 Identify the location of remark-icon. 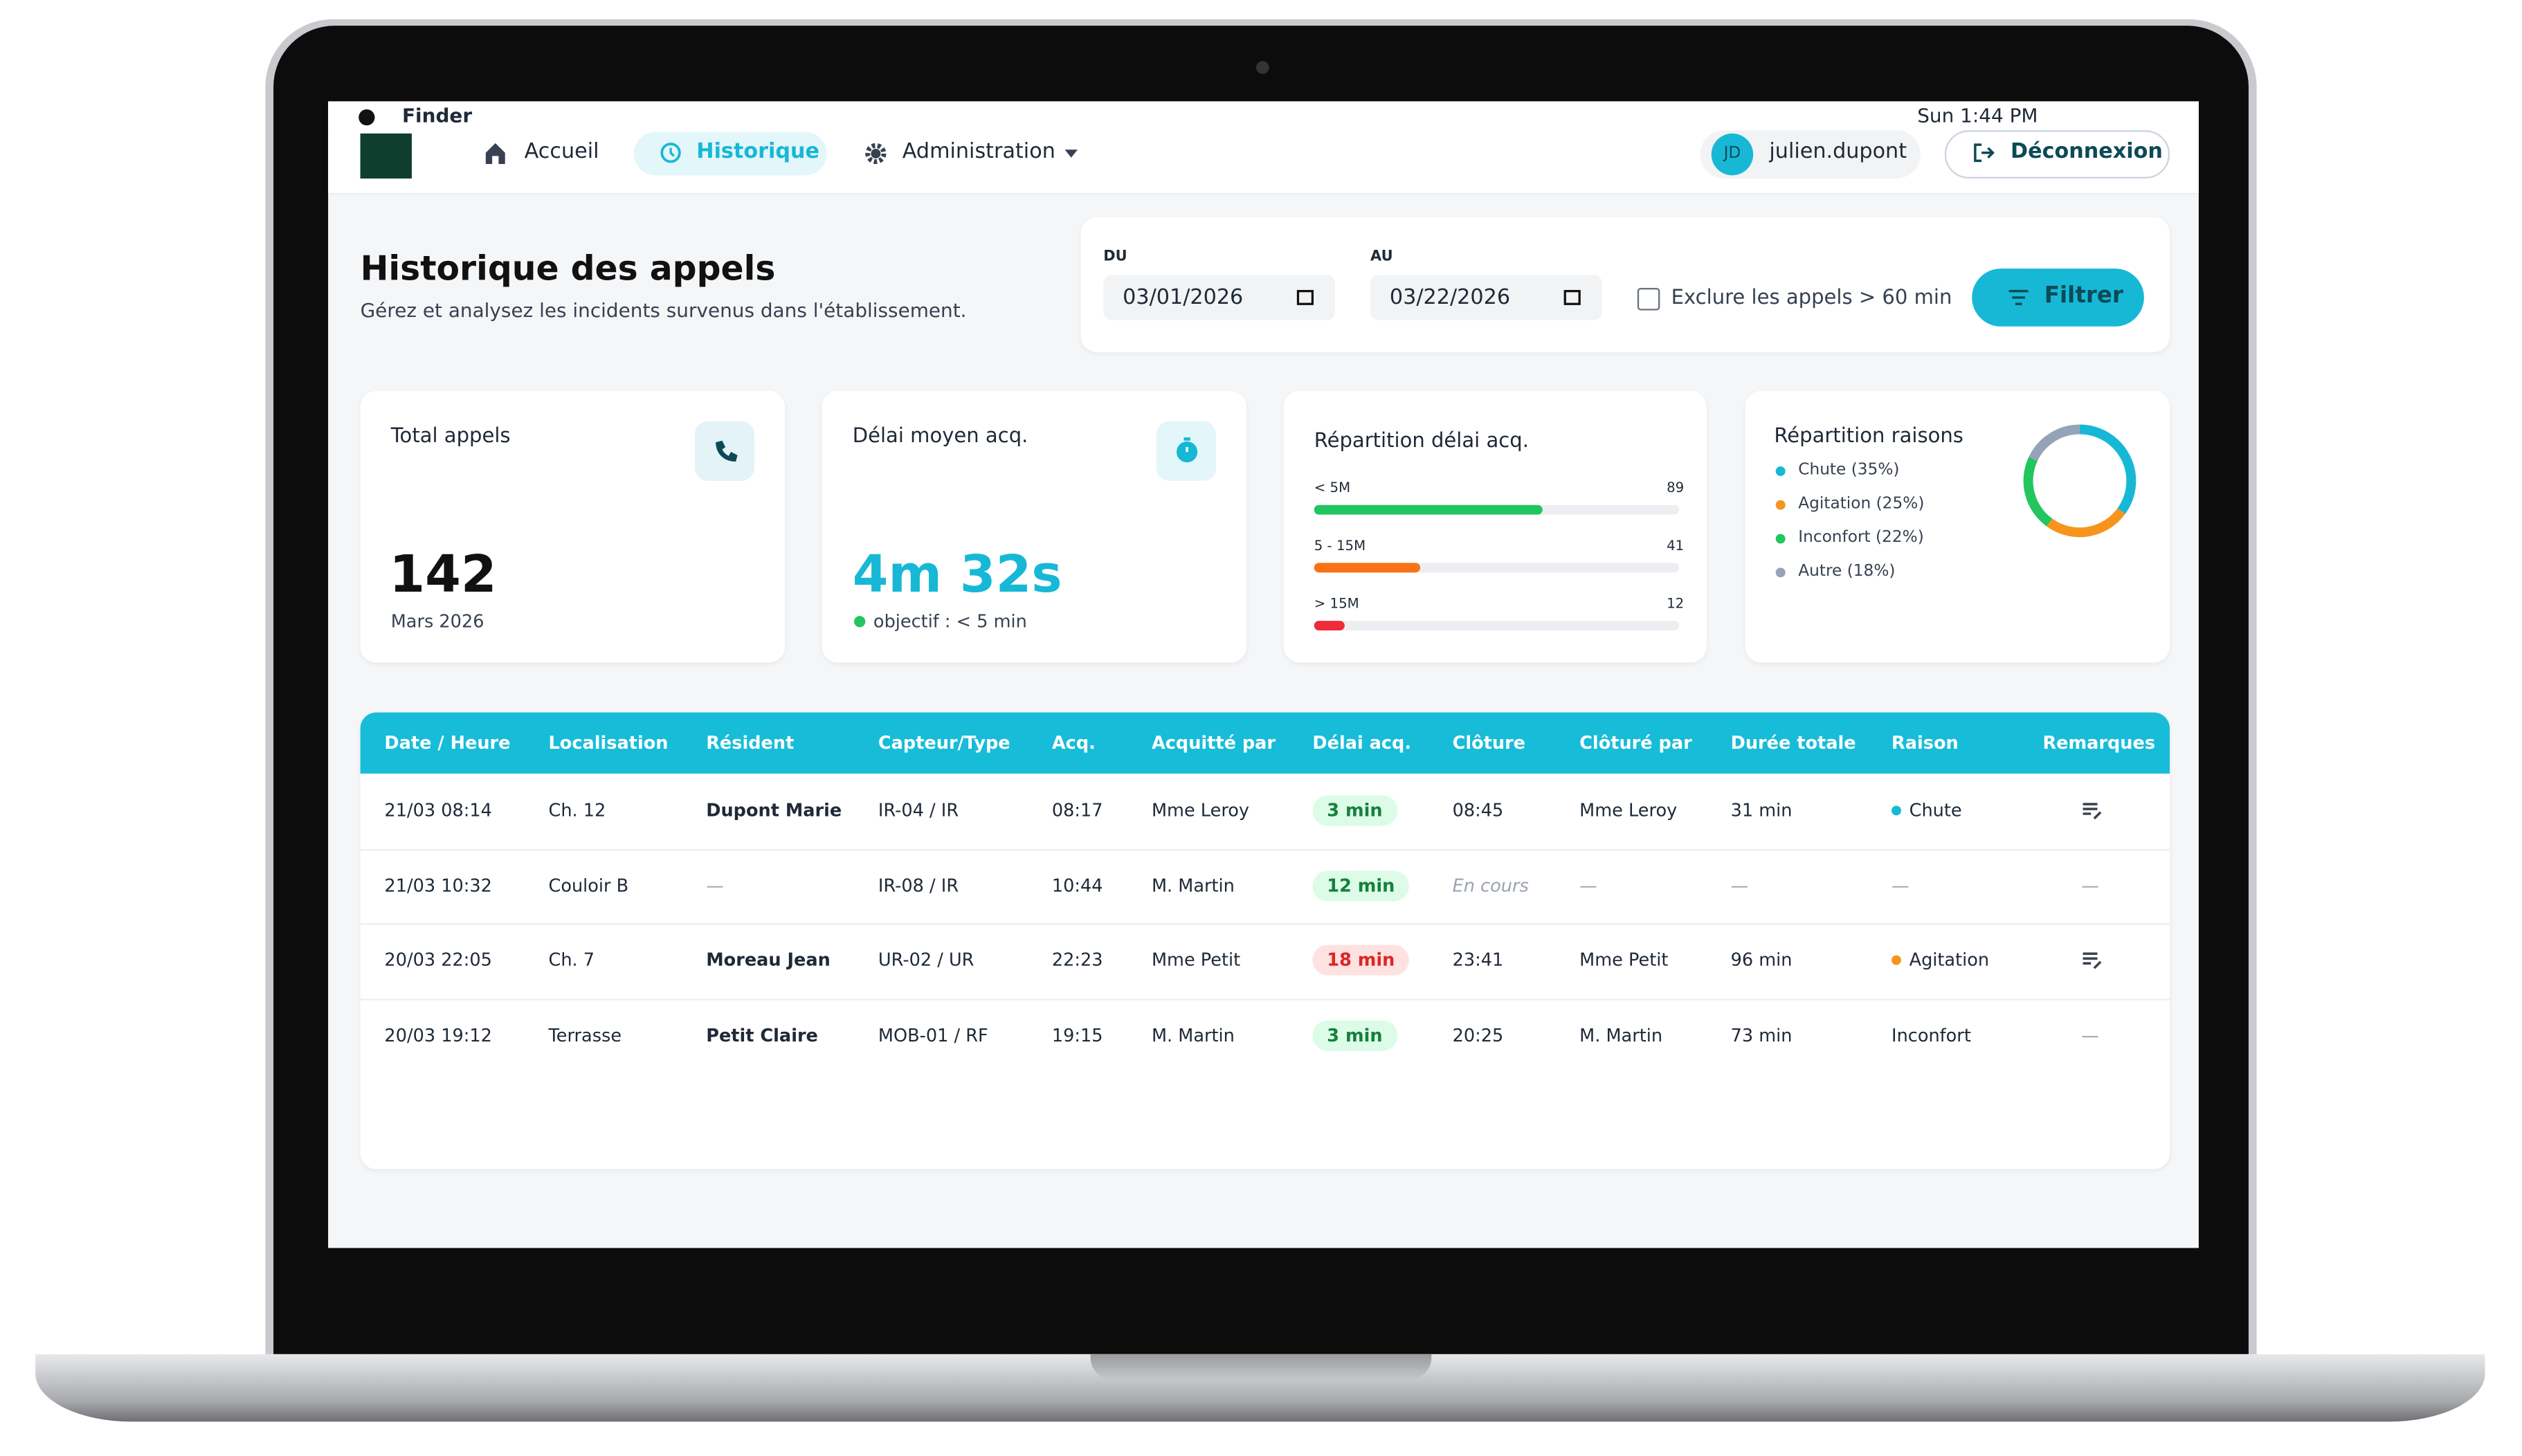
(2092, 962).